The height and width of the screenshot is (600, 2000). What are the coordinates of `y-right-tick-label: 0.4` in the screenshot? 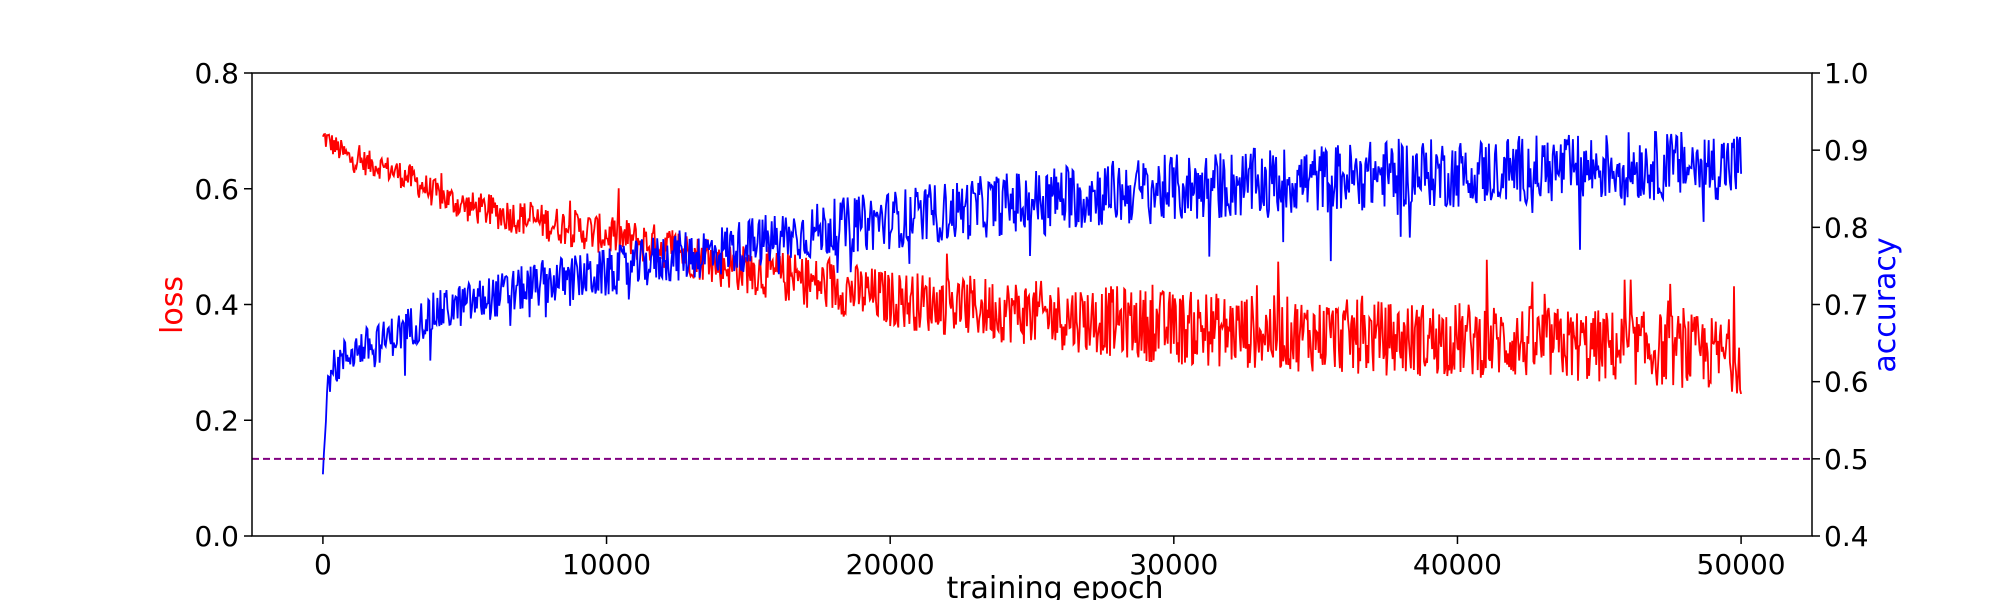 It's located at (1846, 536).